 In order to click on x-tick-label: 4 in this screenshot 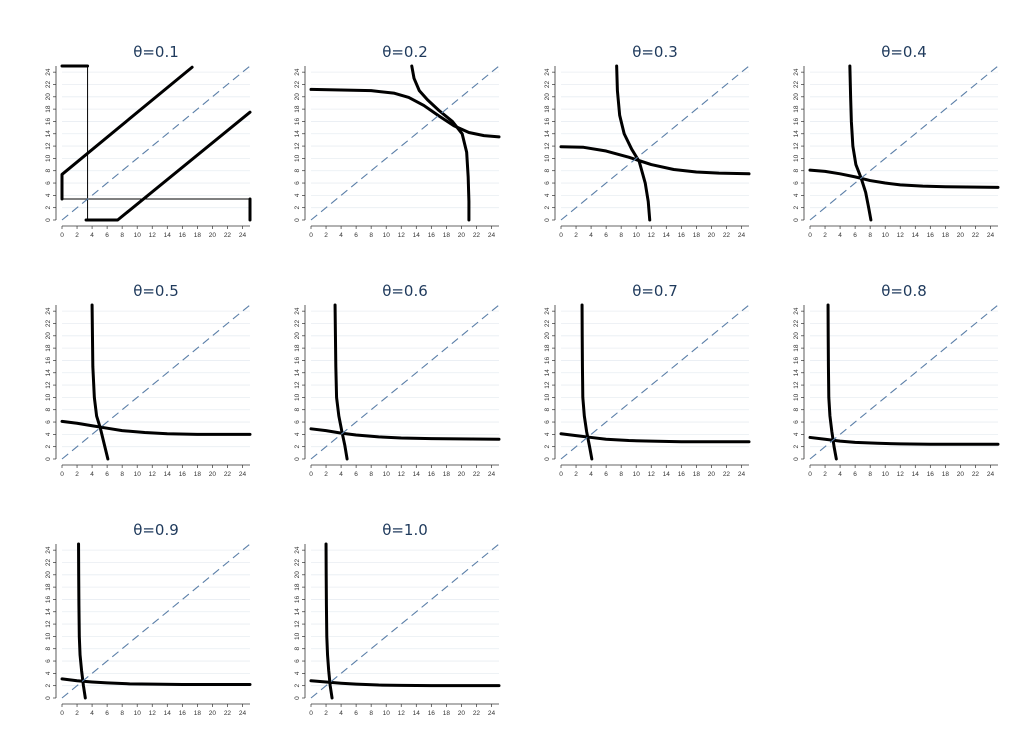, I will do `click(341, 713)`.